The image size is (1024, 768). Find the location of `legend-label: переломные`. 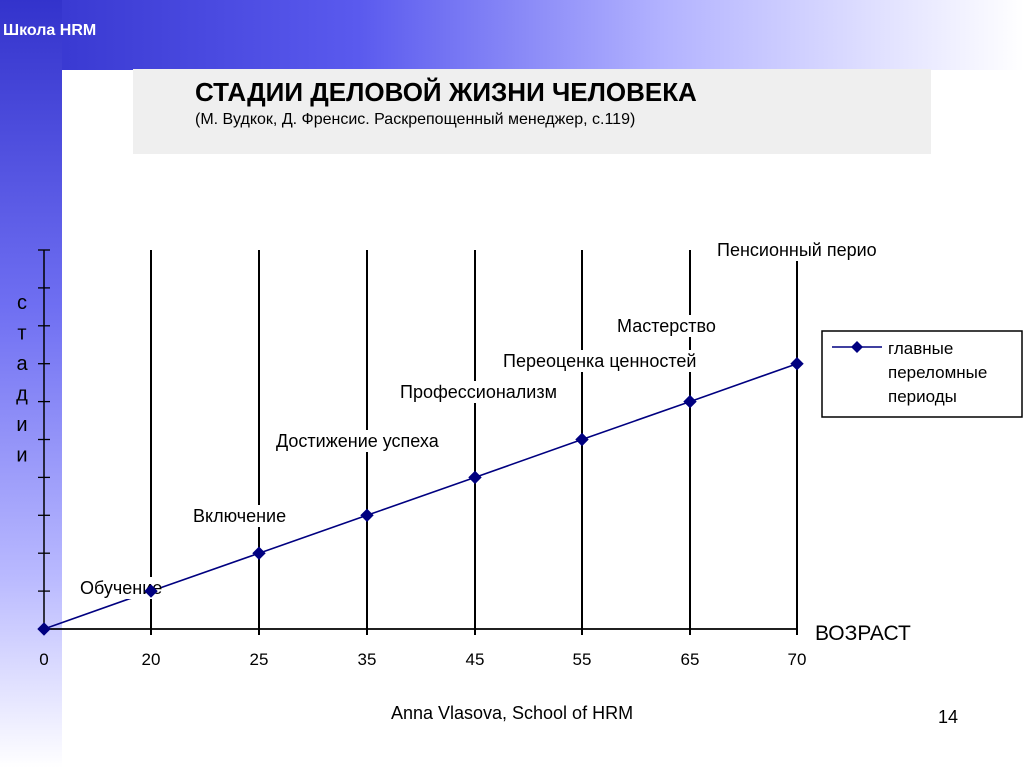

legend-label: переломные is located at coordinates (937, 372).